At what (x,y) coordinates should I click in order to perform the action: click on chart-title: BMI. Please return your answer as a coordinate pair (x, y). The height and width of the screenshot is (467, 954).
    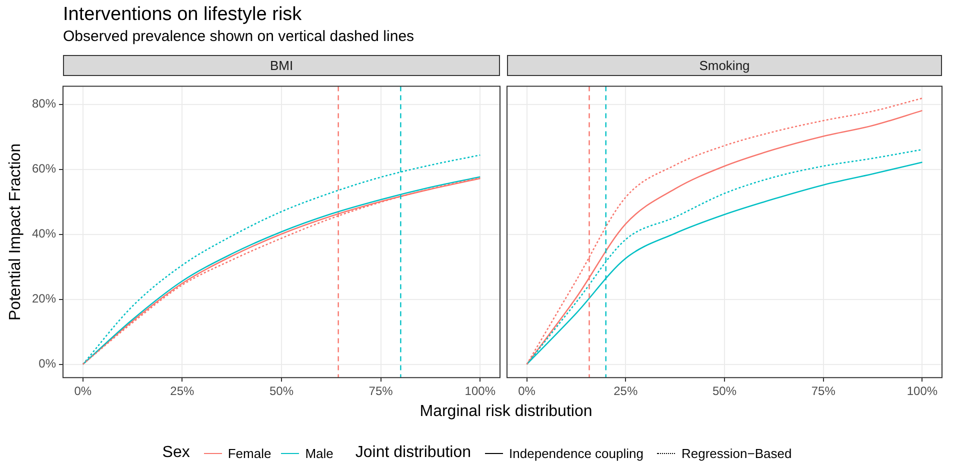
    Looking at the image, I should click on (281, 65).